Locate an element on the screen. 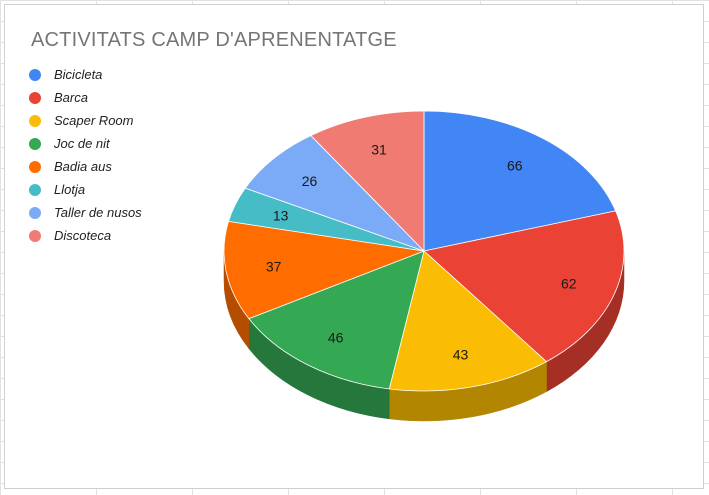 The width and height of the screenshot is (709, 495). legend-item: Taller de nusos is located at coordinates (85, 212).